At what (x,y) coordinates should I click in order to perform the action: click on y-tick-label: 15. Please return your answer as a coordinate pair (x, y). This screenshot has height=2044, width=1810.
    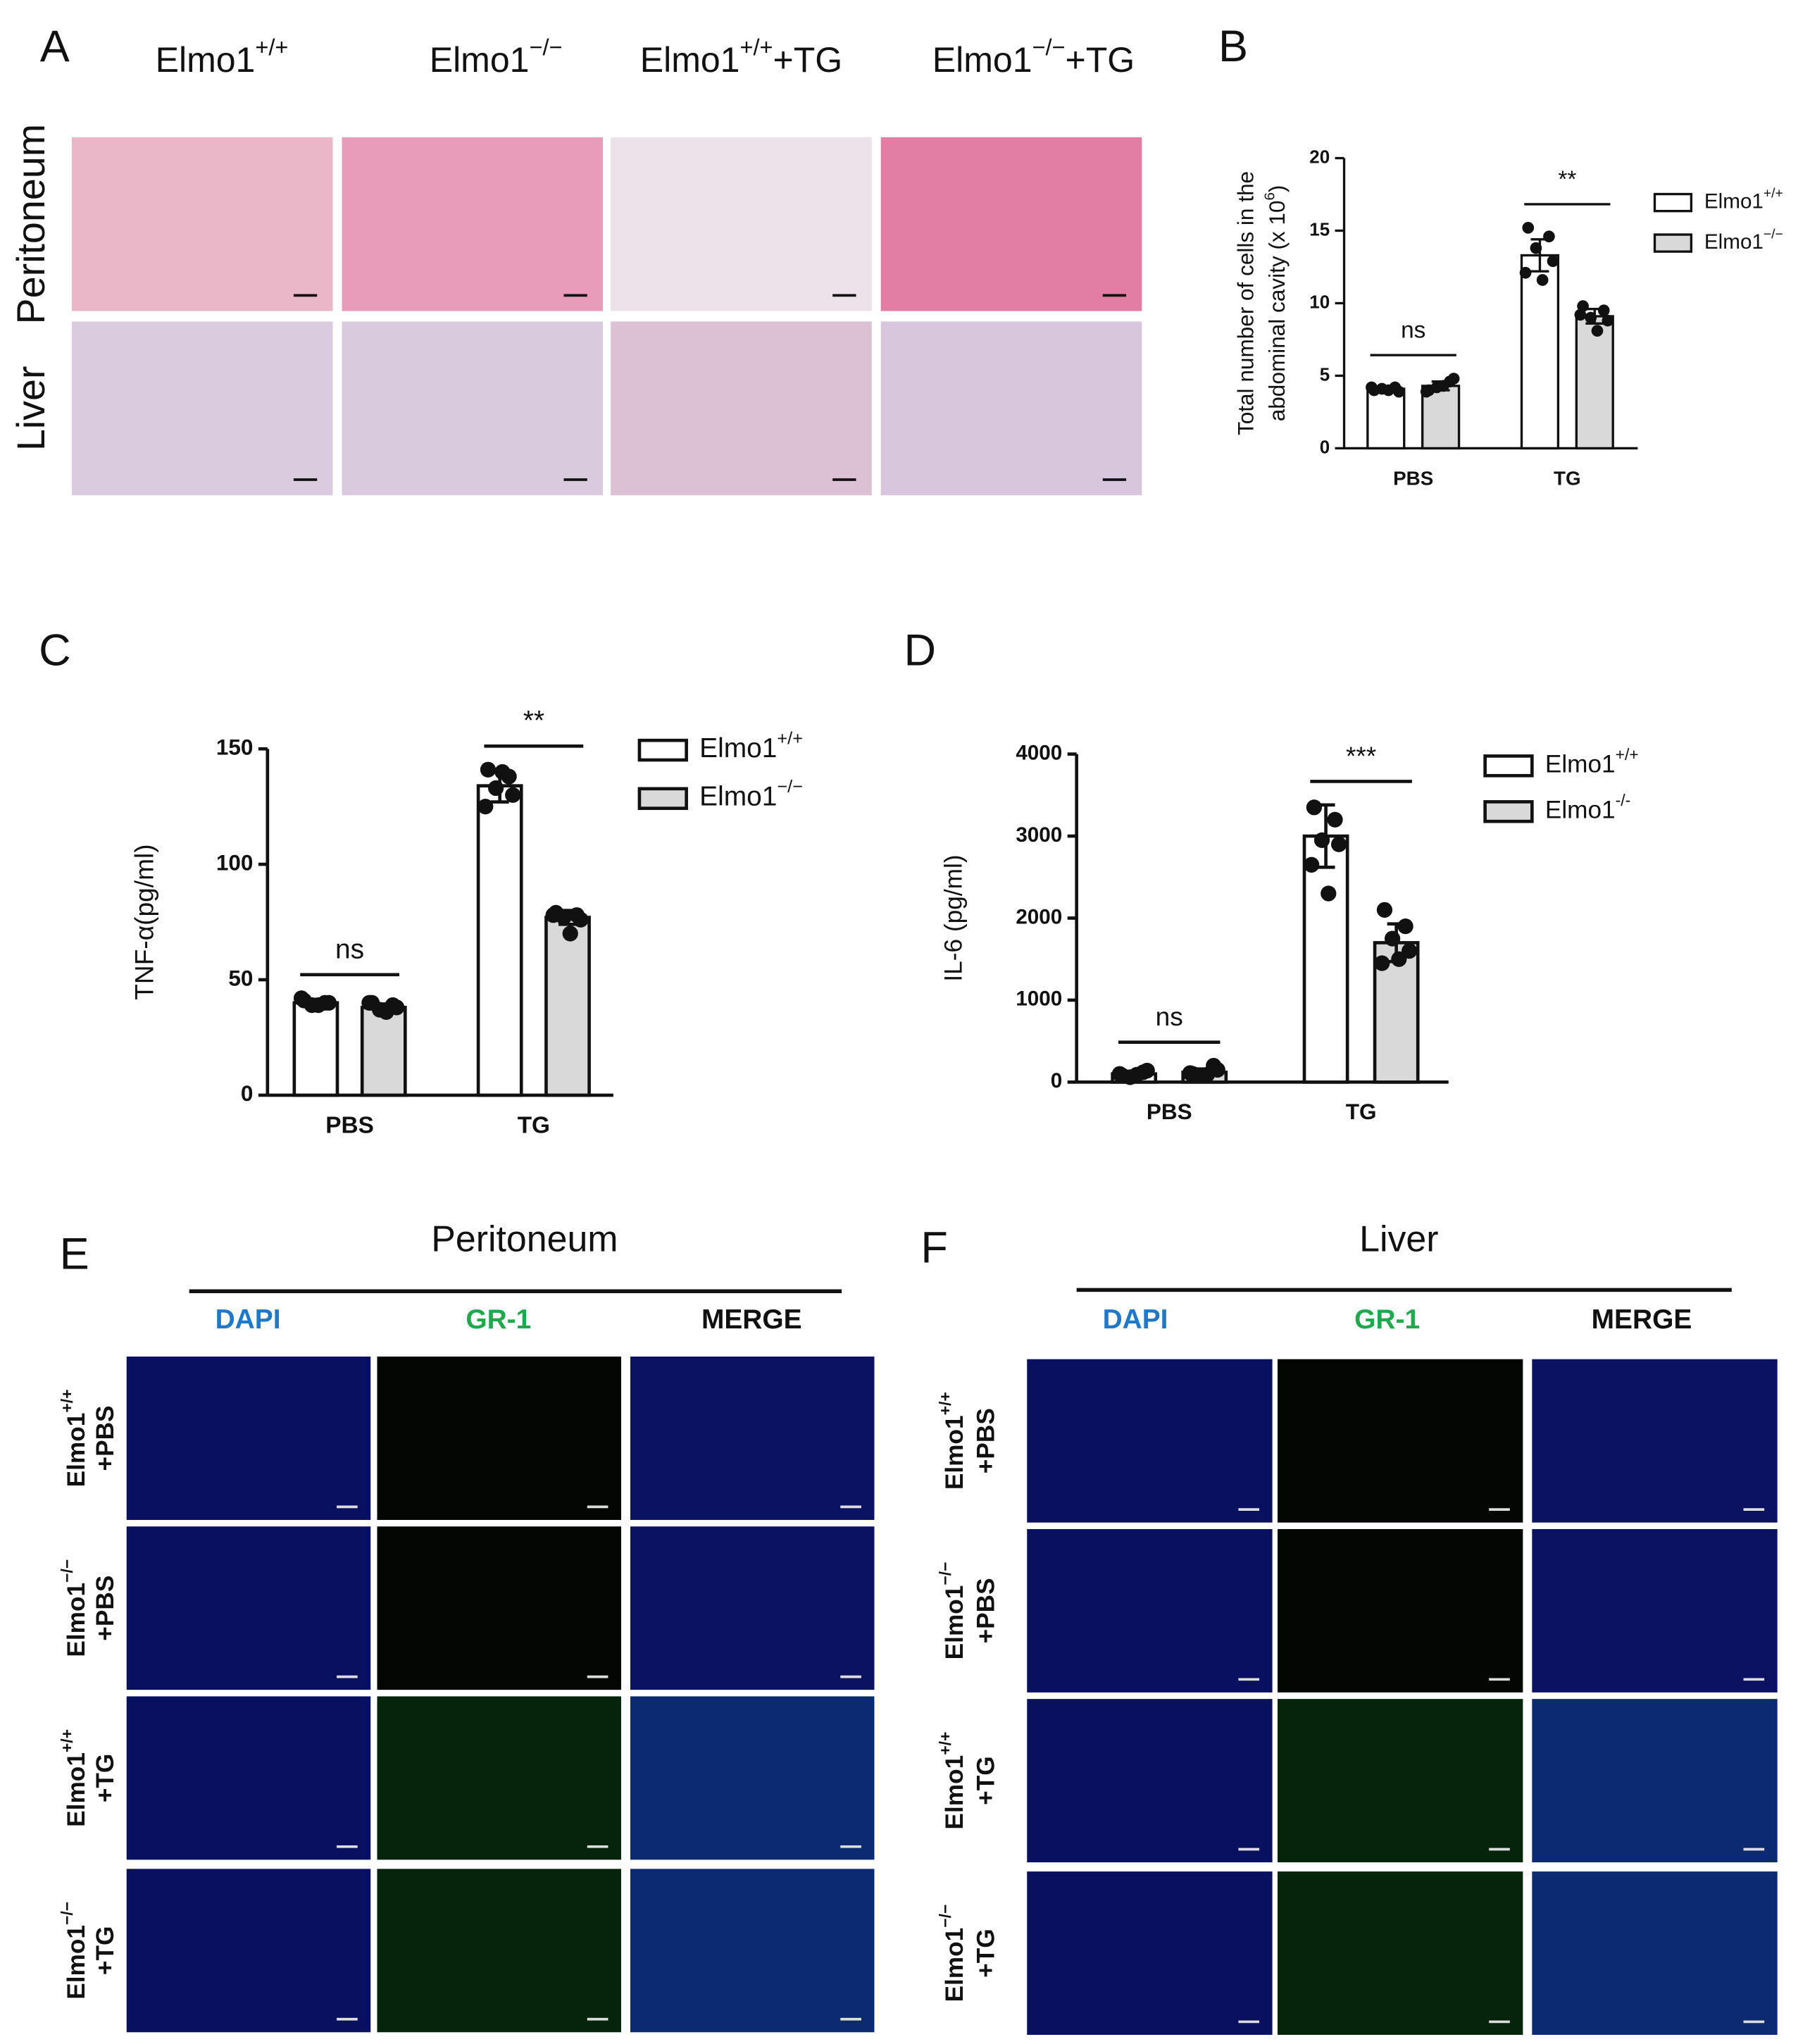
    Looking at the image, I should click on (1319, 229).